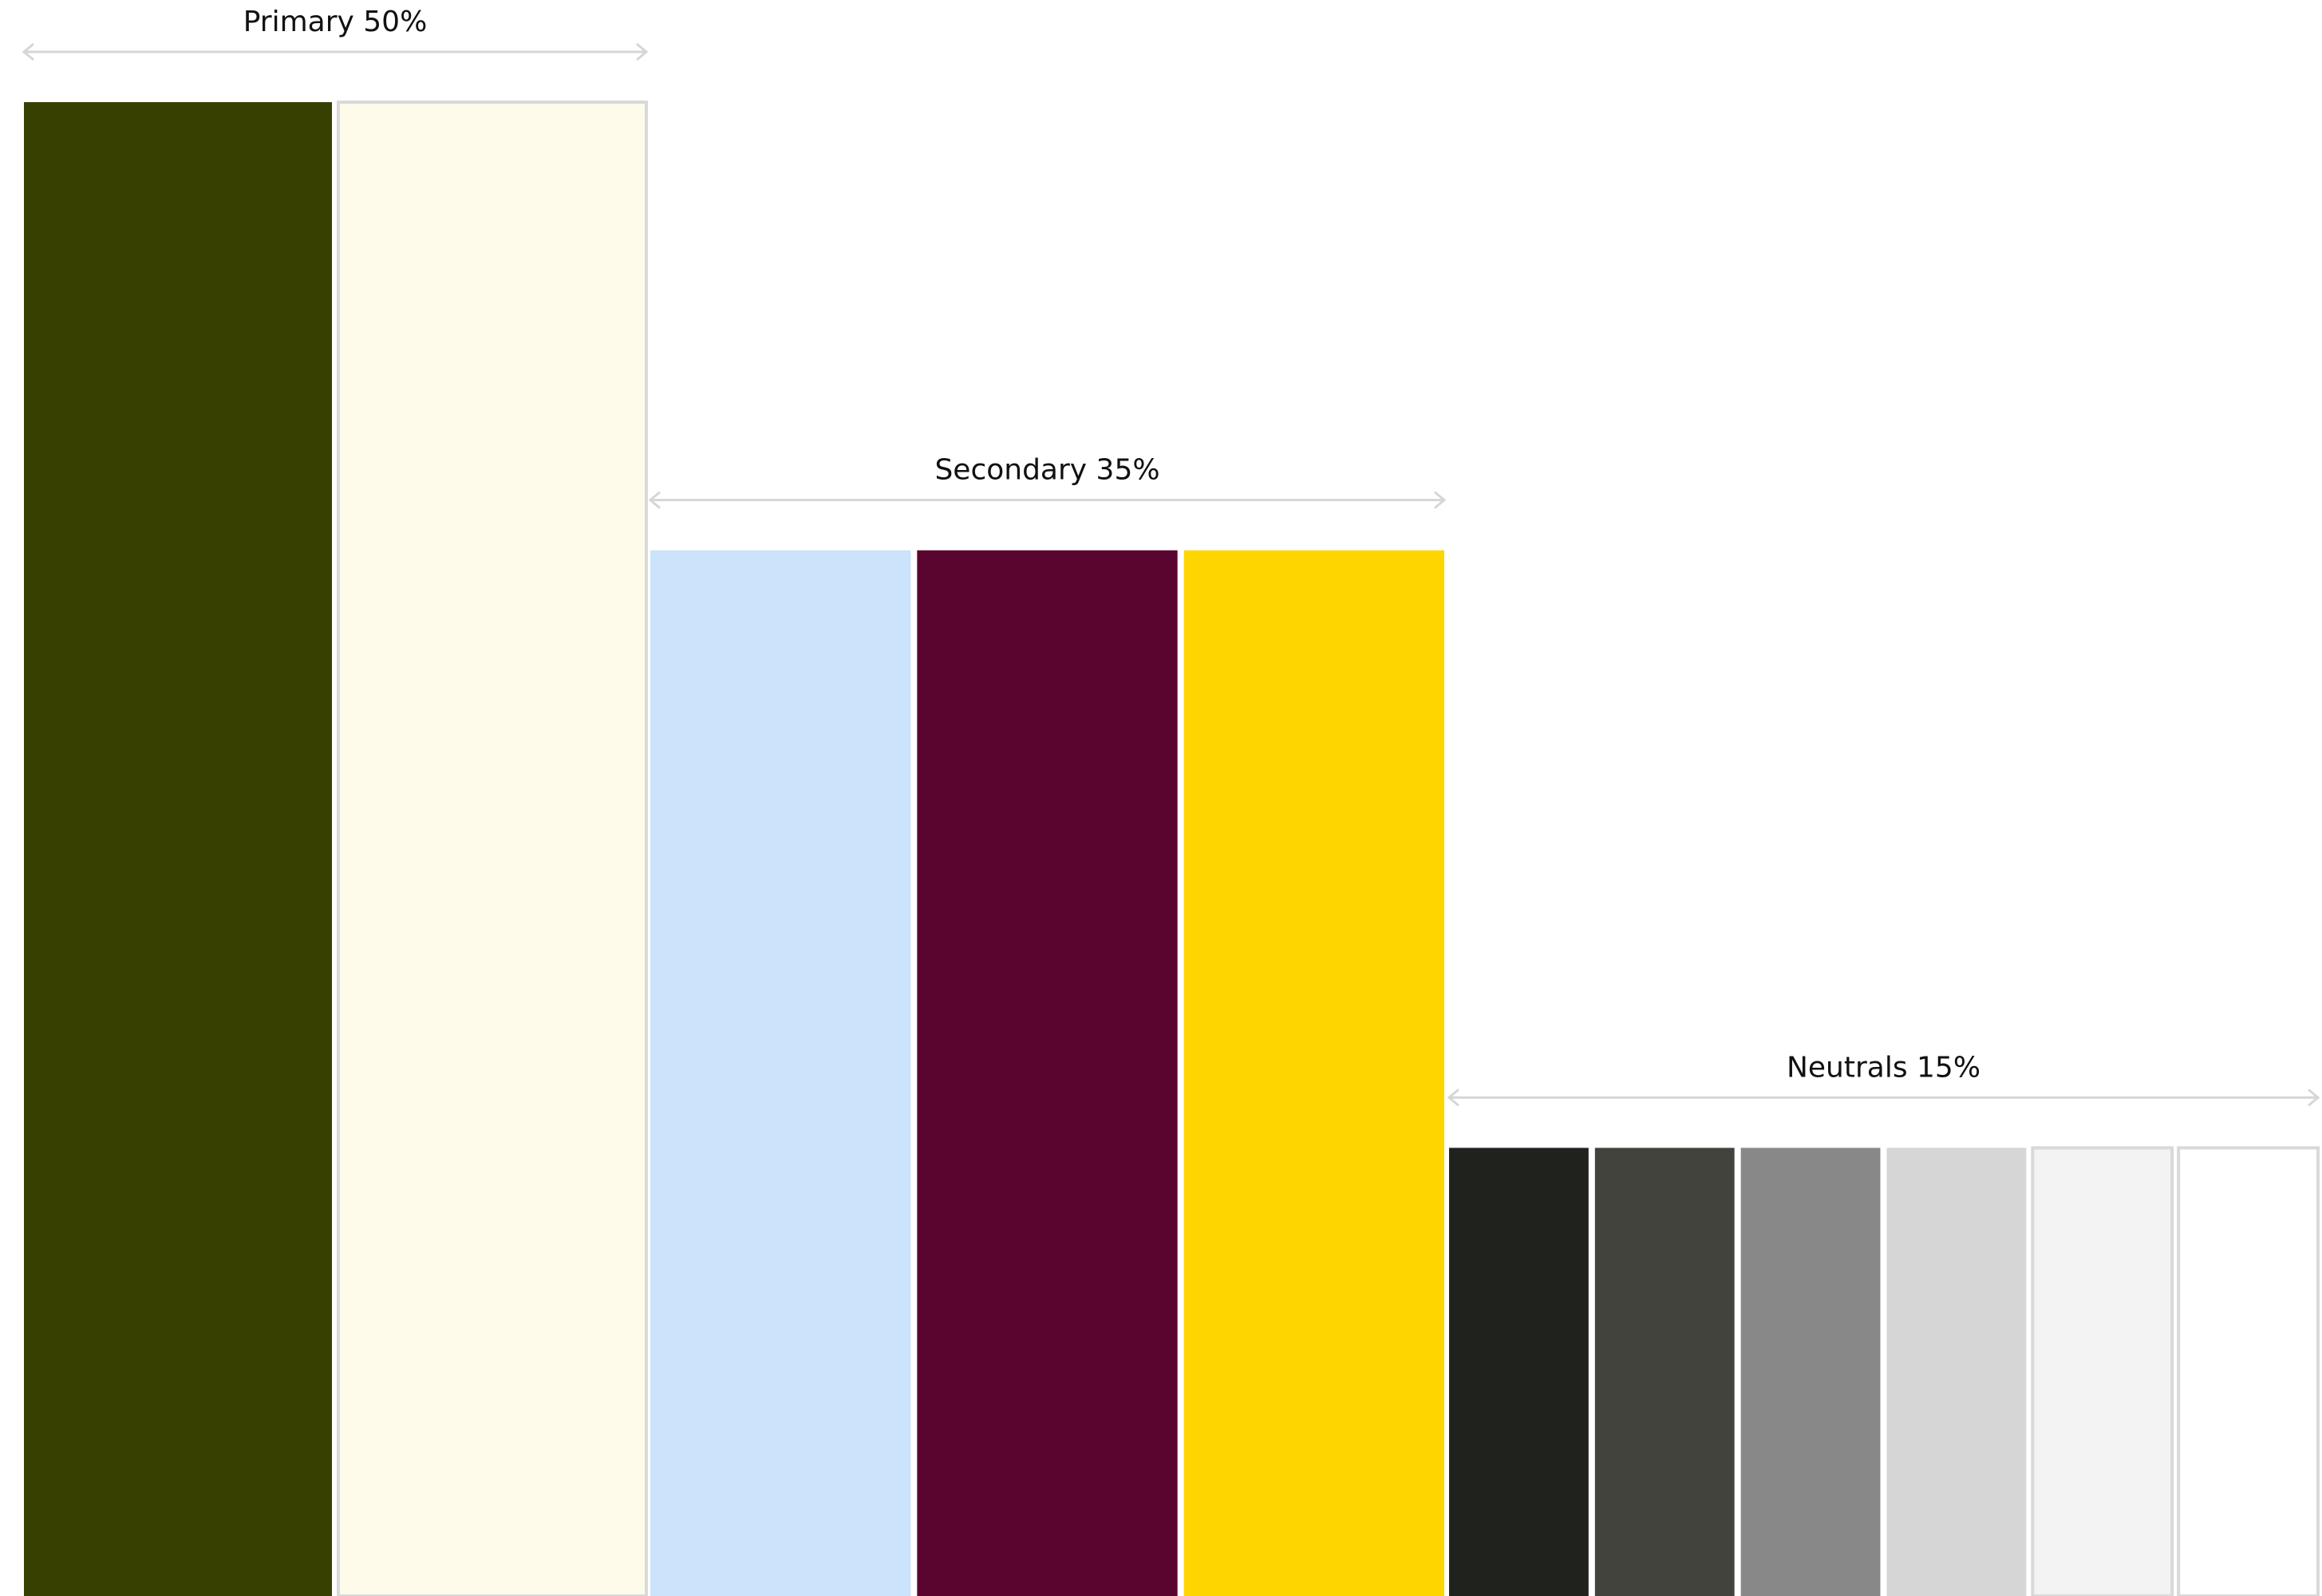 The image size is (2322, 1596). What do you see at coordinates (335, 22) in the screenshot?
I see `group-label: Primary 50%` at bounding box center [335, 22].